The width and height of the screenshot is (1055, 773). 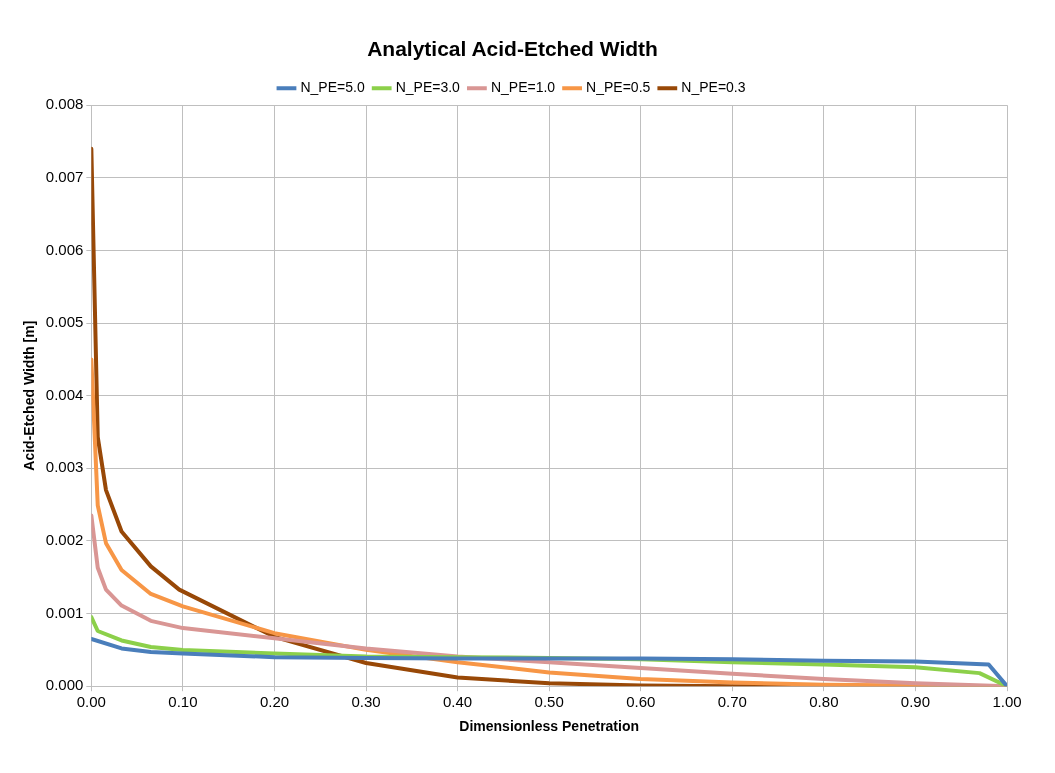 What do you see at coordinates (512, 49) in the screenshot?
I see `chart-title: Analytical Acid-Etched Width` at bounding box center [512, 49].